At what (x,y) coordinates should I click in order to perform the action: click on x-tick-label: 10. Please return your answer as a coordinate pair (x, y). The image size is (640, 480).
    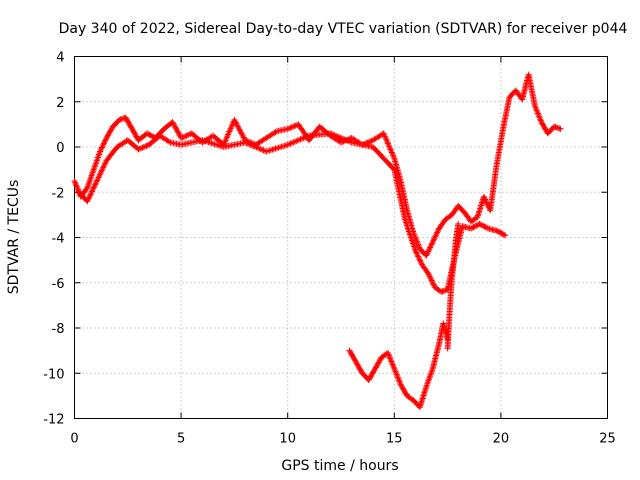
    Looking at the image, I should click on (287, 439).